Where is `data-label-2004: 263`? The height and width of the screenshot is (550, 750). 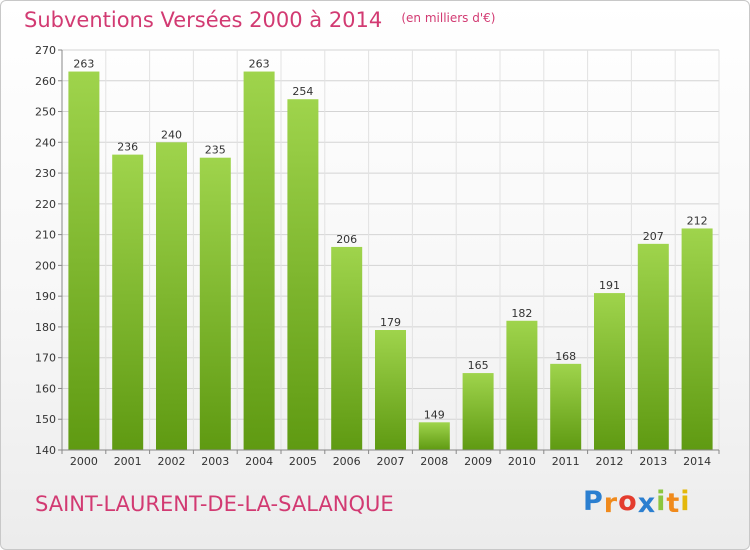
data-label-2004: 263 is located at coordinates (259, 64).